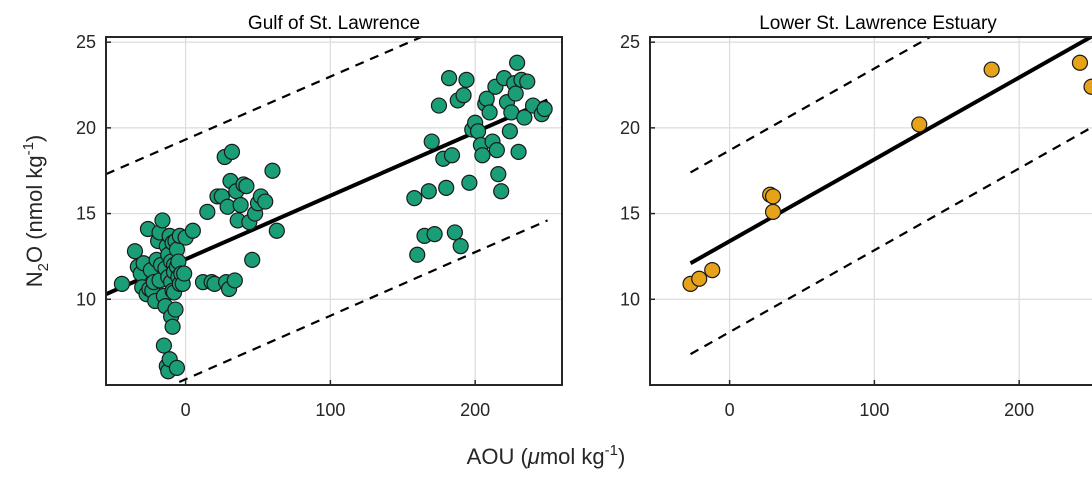 This screenshot has height=479, width=1092. I want to click on gulf-lower-bound-line, so click(358, 302).